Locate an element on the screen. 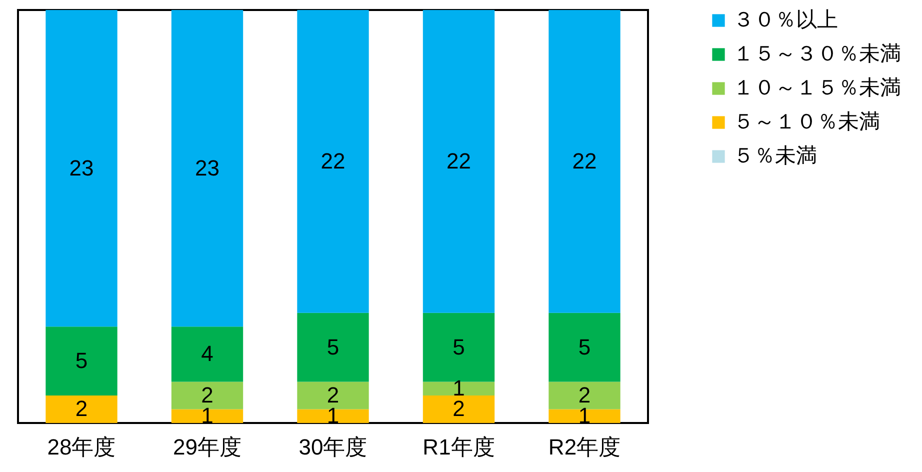  legend-label: ３０％以上 is located at coordinates (785, 20).